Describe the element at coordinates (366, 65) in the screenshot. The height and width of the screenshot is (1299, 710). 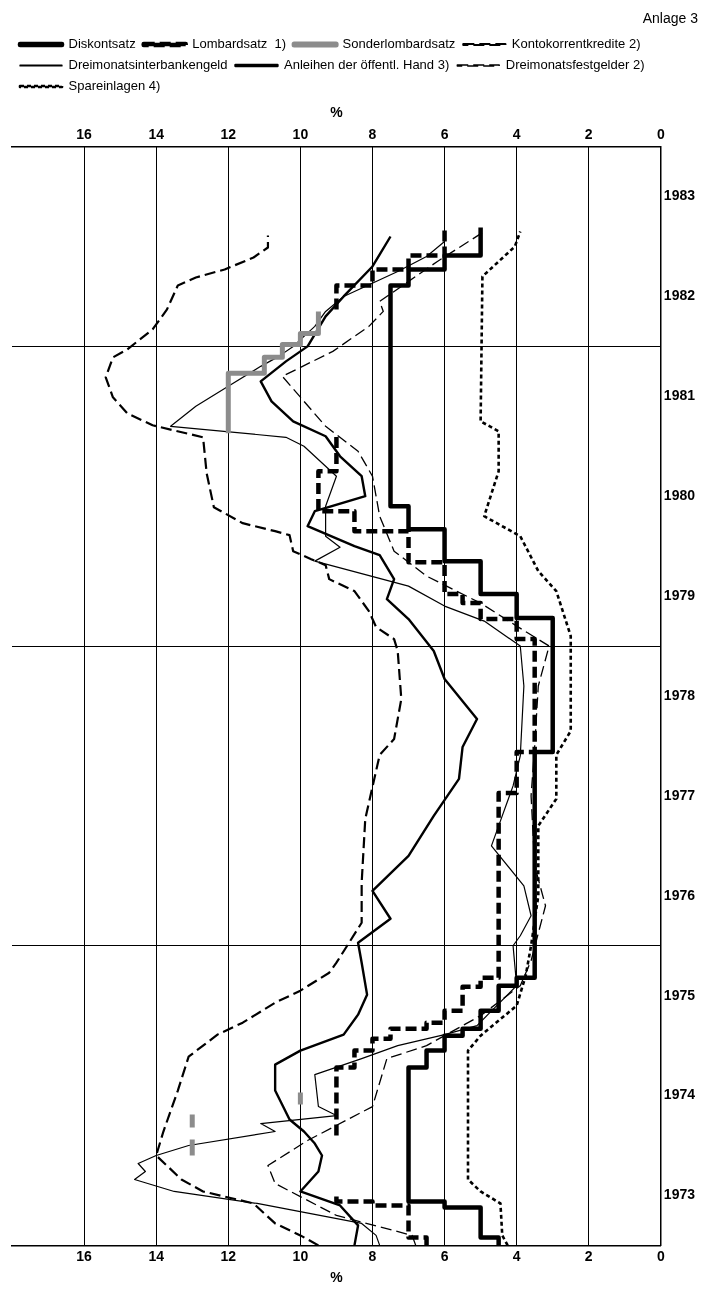
I see `legend-label: Anleihen der öffentl. Hand 3)` at that location.